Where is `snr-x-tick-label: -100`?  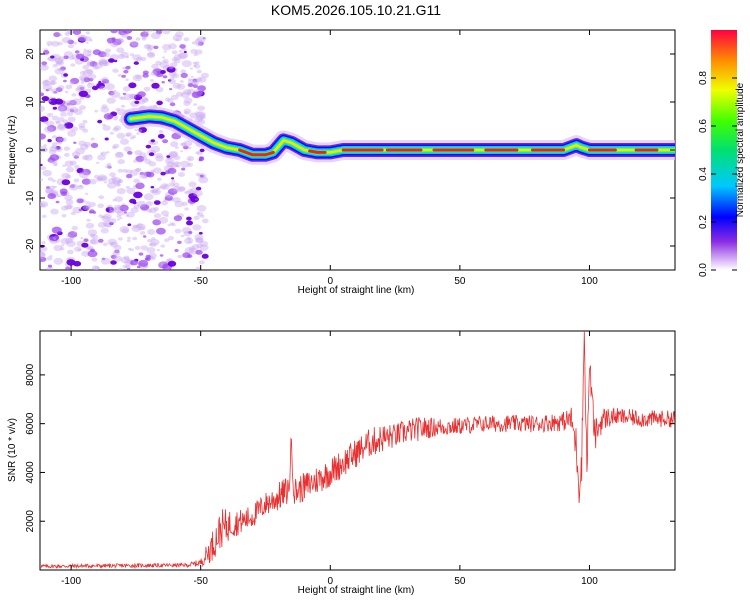
snr-x-tick-label: -100 is located at coordinates (71, 581).